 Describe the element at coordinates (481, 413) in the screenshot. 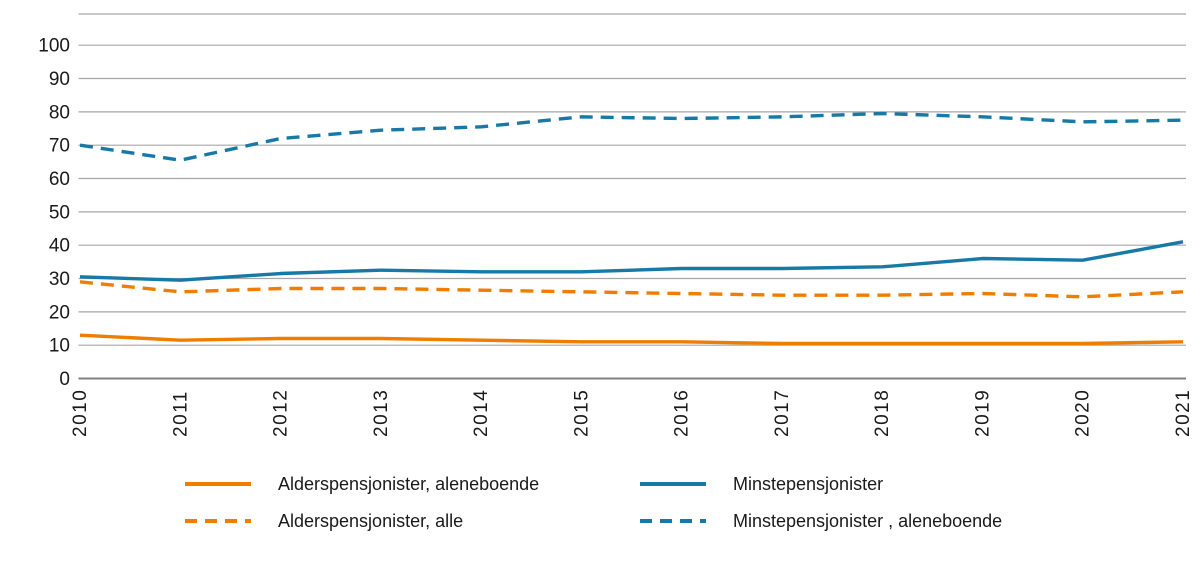

I see `x-axis-tick-label: 2014` at that location.